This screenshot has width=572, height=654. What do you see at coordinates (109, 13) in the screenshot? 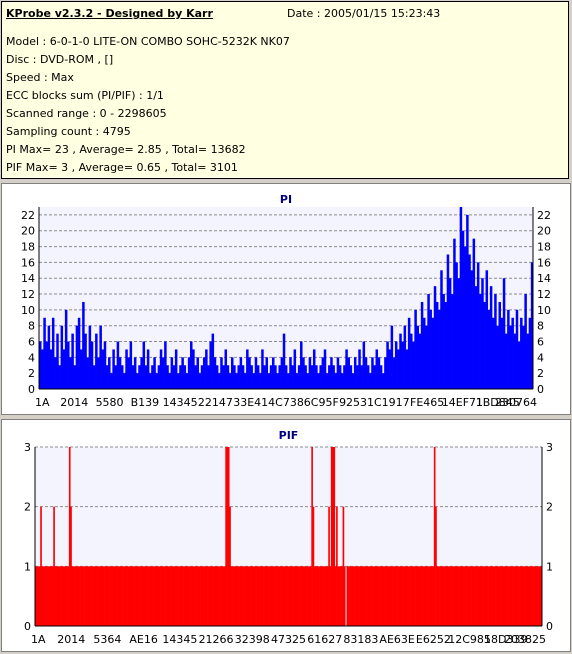
I see `app-title: KProbe v2.3.2 - Designed by Karr` at bounding box center [109, 13].